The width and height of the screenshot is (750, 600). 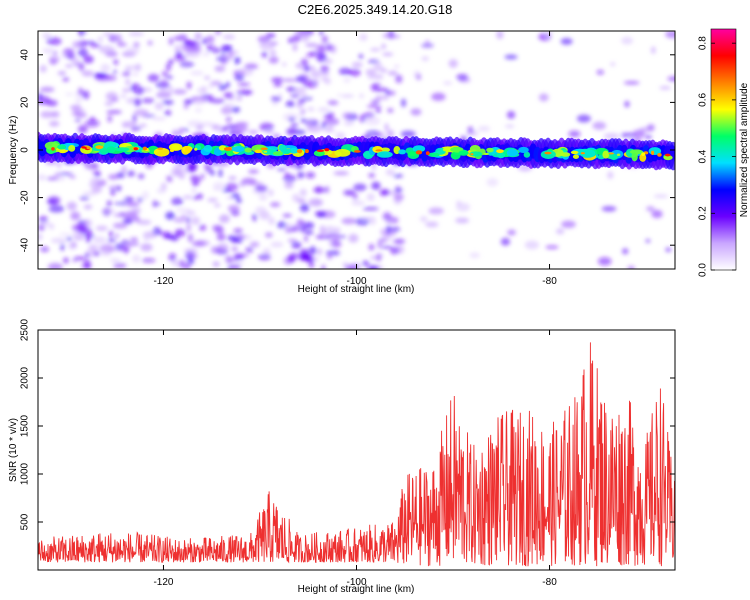 I want to click on spectrogram-xtick-label: -80, so click(x=549, y=281).